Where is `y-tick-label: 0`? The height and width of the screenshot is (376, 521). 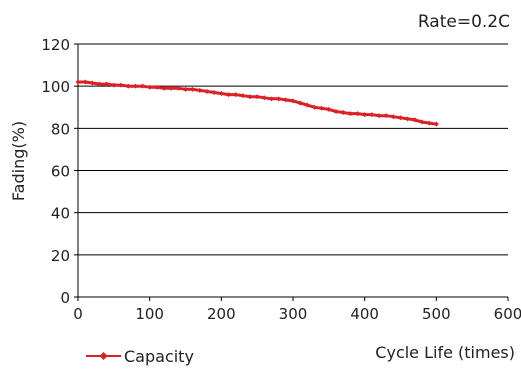 y-tick-label: 0 is located at coordinates (65, 298).